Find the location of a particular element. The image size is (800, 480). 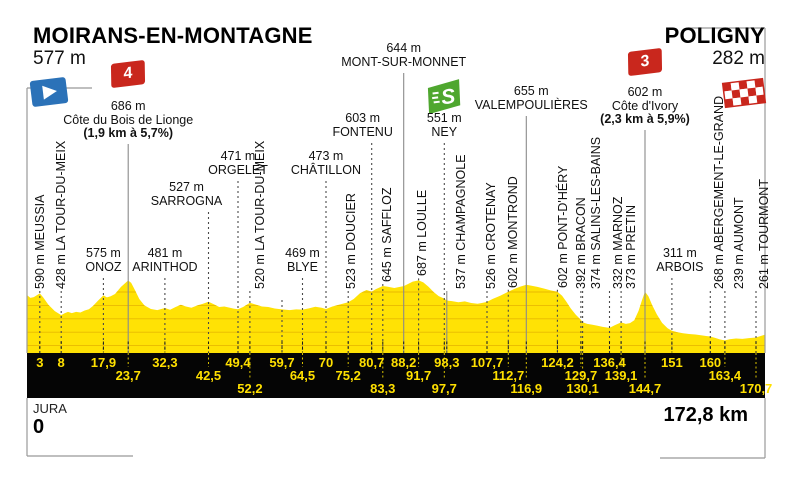

km-marker: 70 is located at coordinates (326, 362).